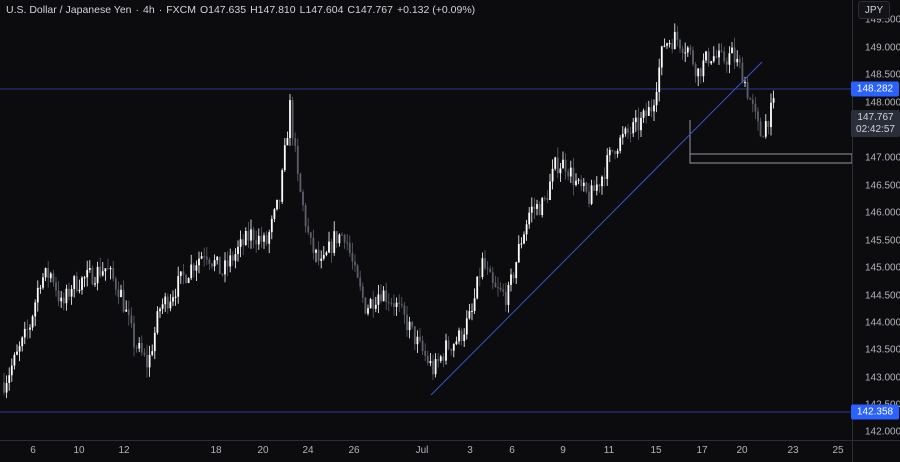 Image resolution: width=900 pixels, height=462 pixels. I want to click on price-tick-label: 148.000, so click(882, 103).